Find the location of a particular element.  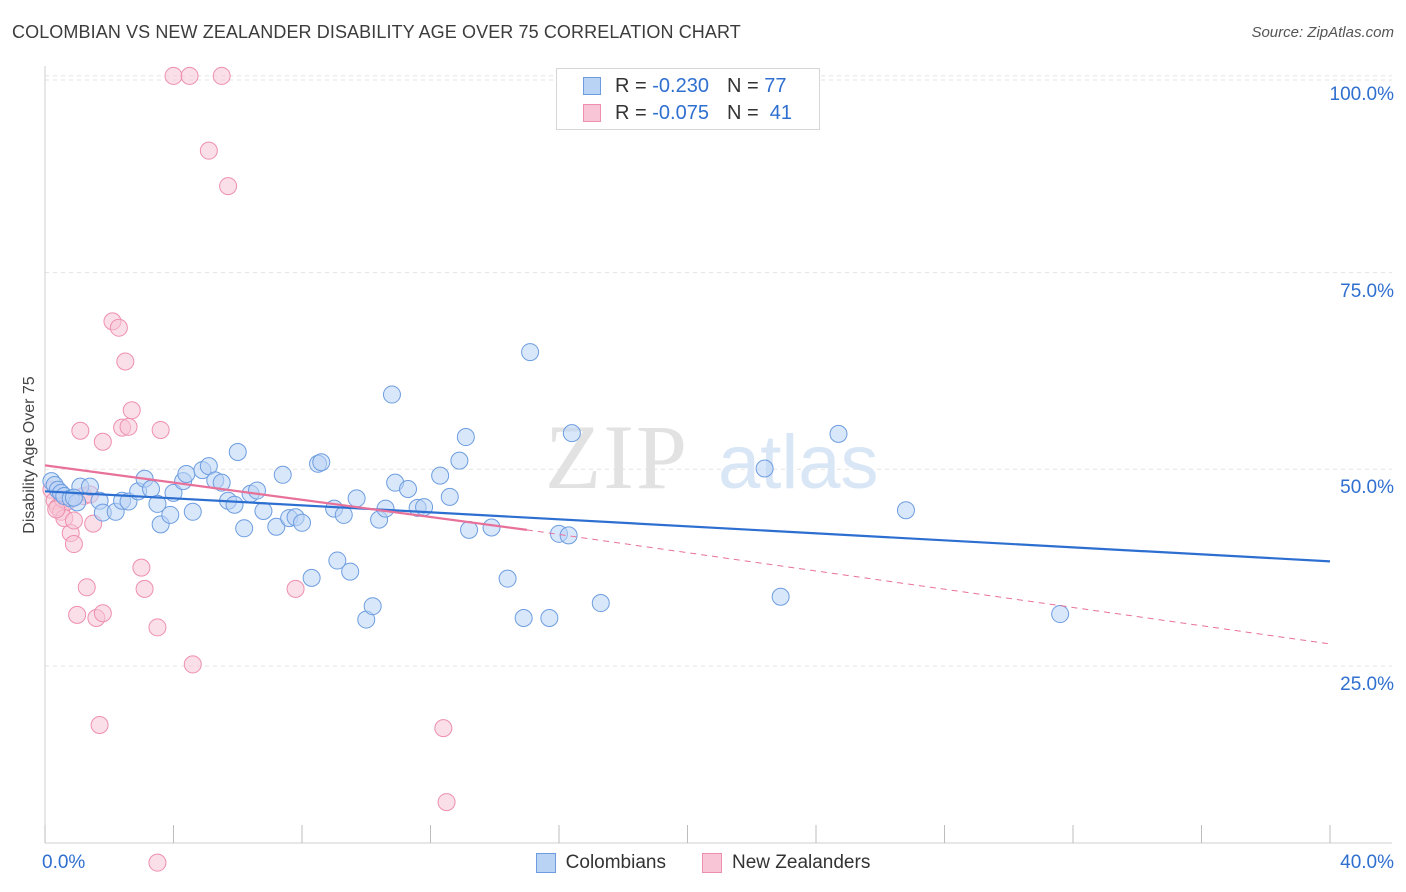

legend-swatch-pink is located at coordinates (711, 863).